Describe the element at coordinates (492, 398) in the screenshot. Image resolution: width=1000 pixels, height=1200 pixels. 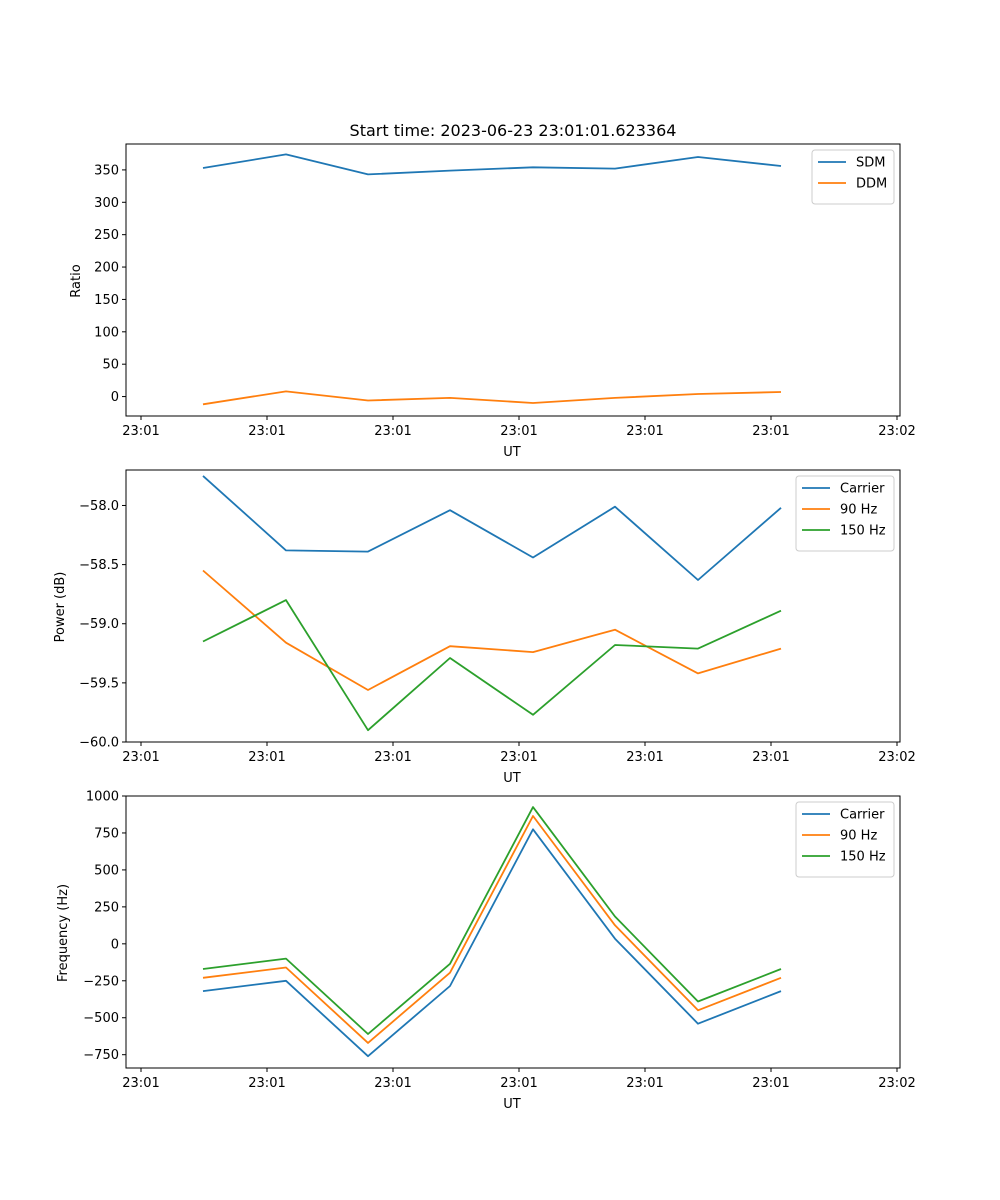
I see `series-line-ddm` at that location.